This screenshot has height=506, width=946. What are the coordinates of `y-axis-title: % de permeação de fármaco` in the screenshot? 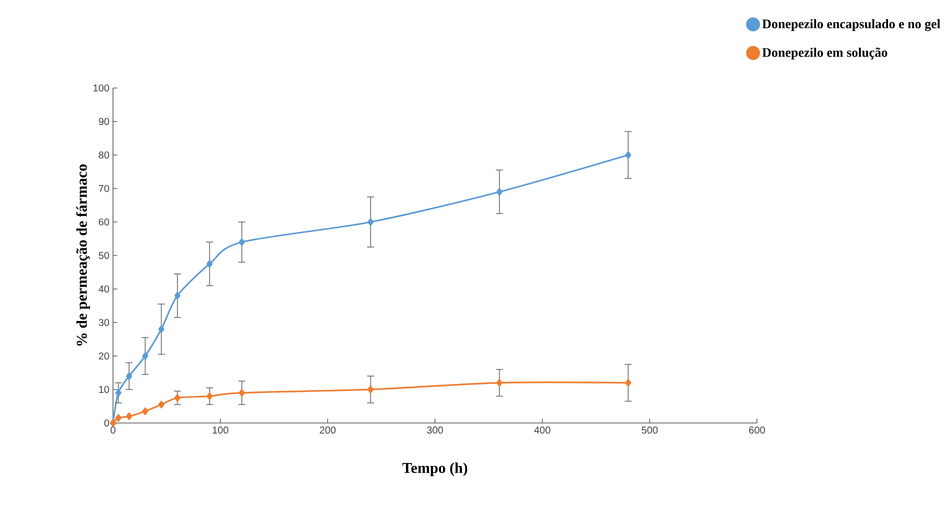 It's located at (83, 255).